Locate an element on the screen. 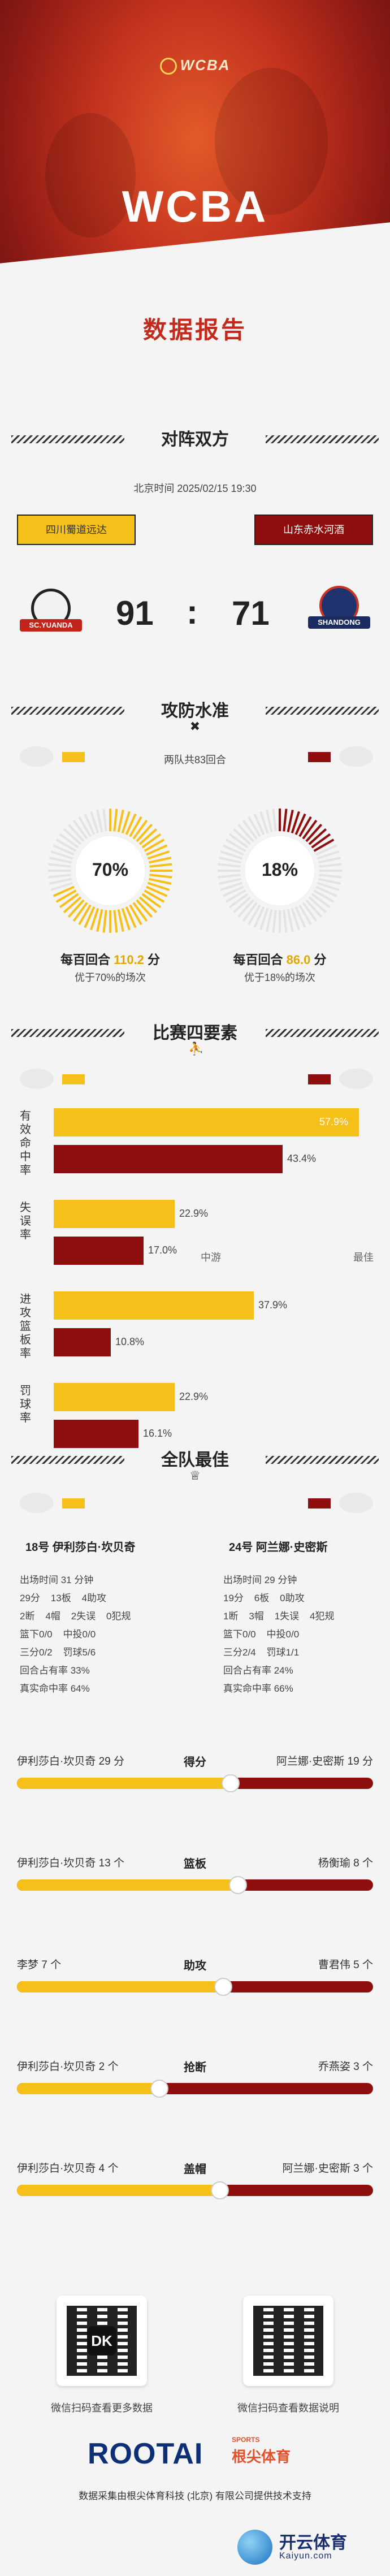  tech-support-note: 数据采集由根尖体育科技 (北京) 有限公司提供技术支持 is located at coordinates (195, 2496).